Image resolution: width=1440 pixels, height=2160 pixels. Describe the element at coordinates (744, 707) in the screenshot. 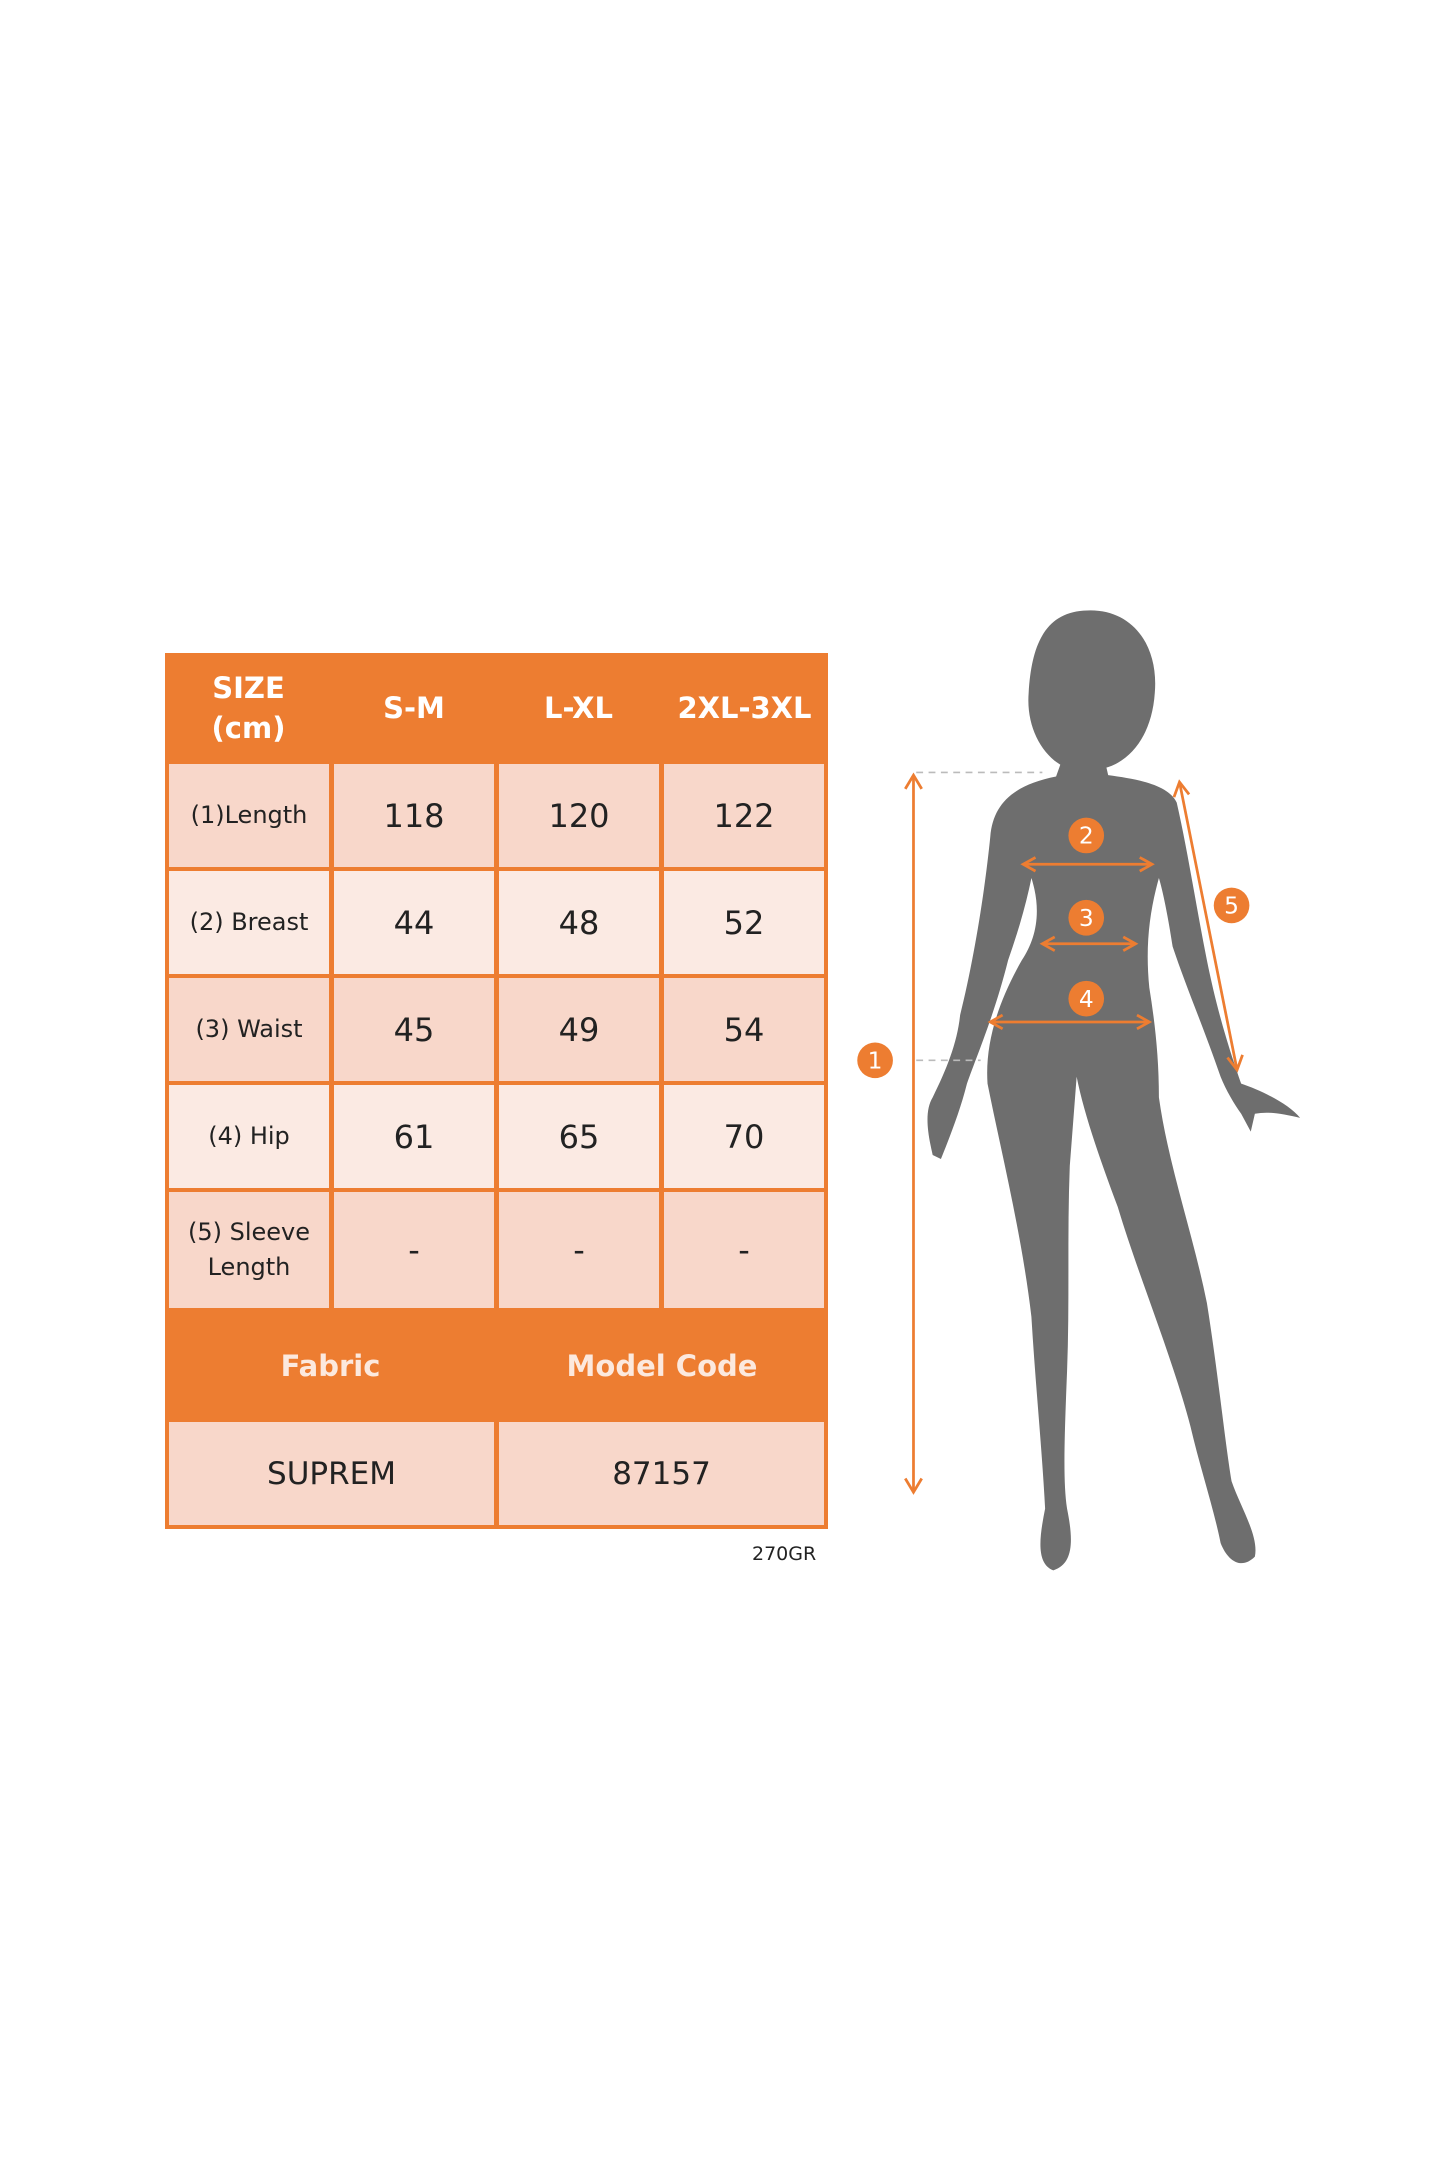

I see `size-column-header: 2XL-3XL` at that location.